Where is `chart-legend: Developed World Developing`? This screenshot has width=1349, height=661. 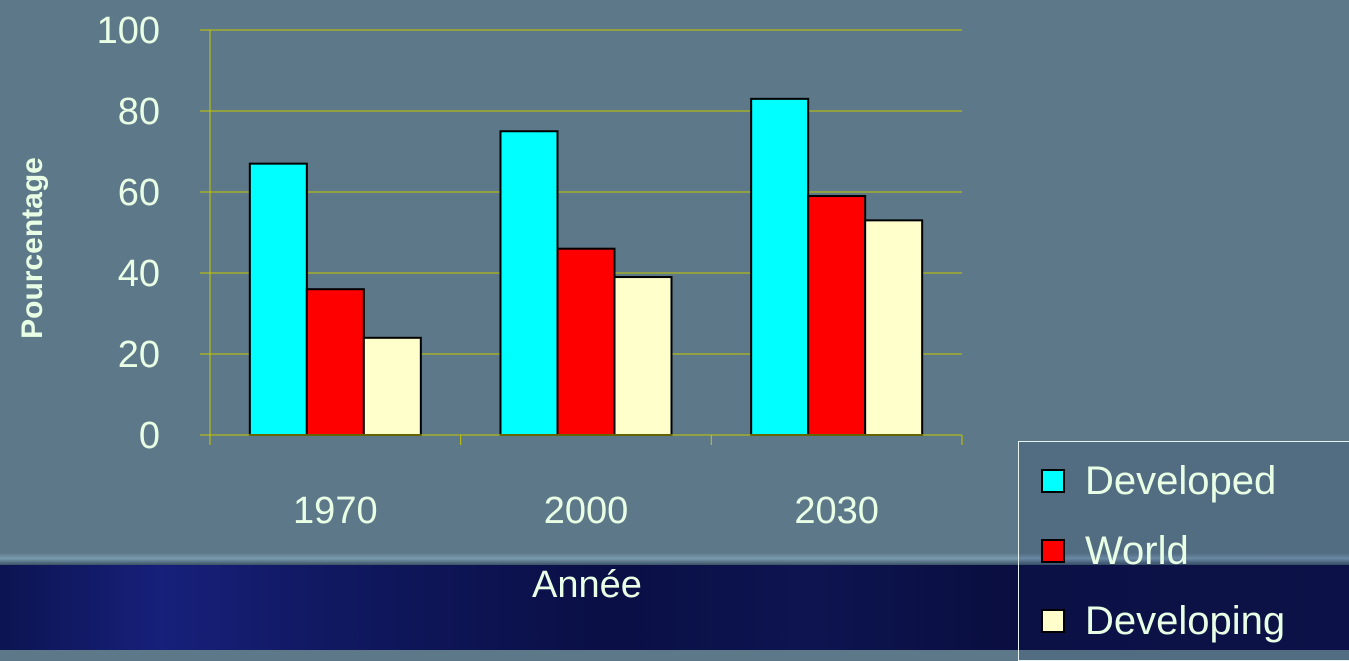
chart-legend: Developed World Developing is located at coordinates (1183, 551).